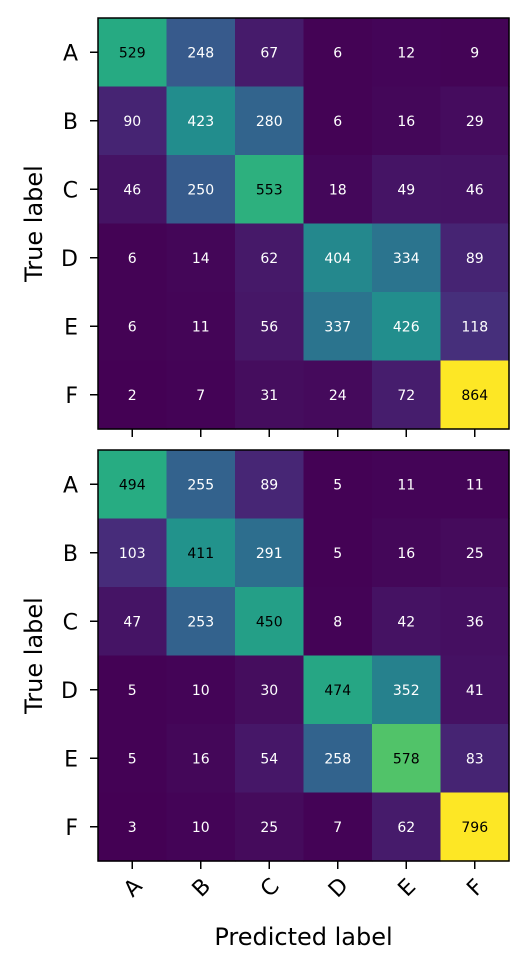 The image size is (530, 974). I want to click on cell-value-C-C: 450, so click(269, 622).